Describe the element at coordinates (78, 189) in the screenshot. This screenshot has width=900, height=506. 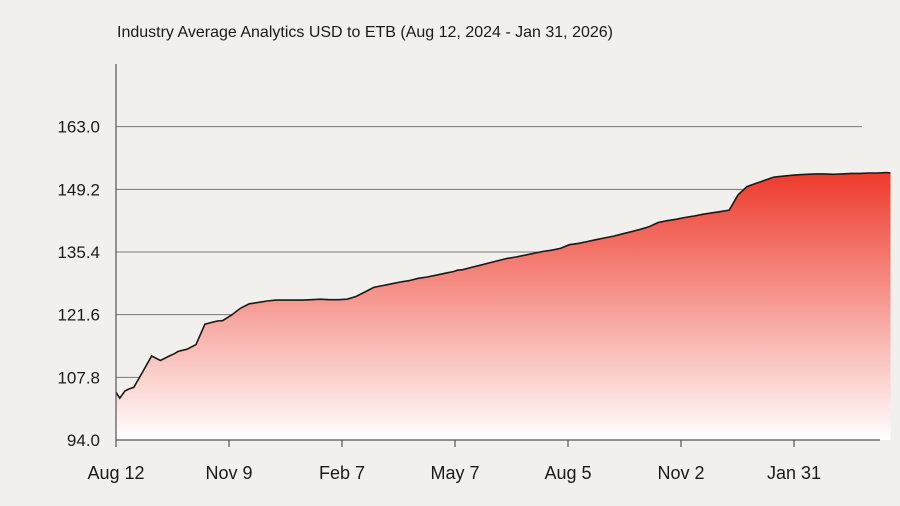
I see `y-tick-label: 149.2` at that location.